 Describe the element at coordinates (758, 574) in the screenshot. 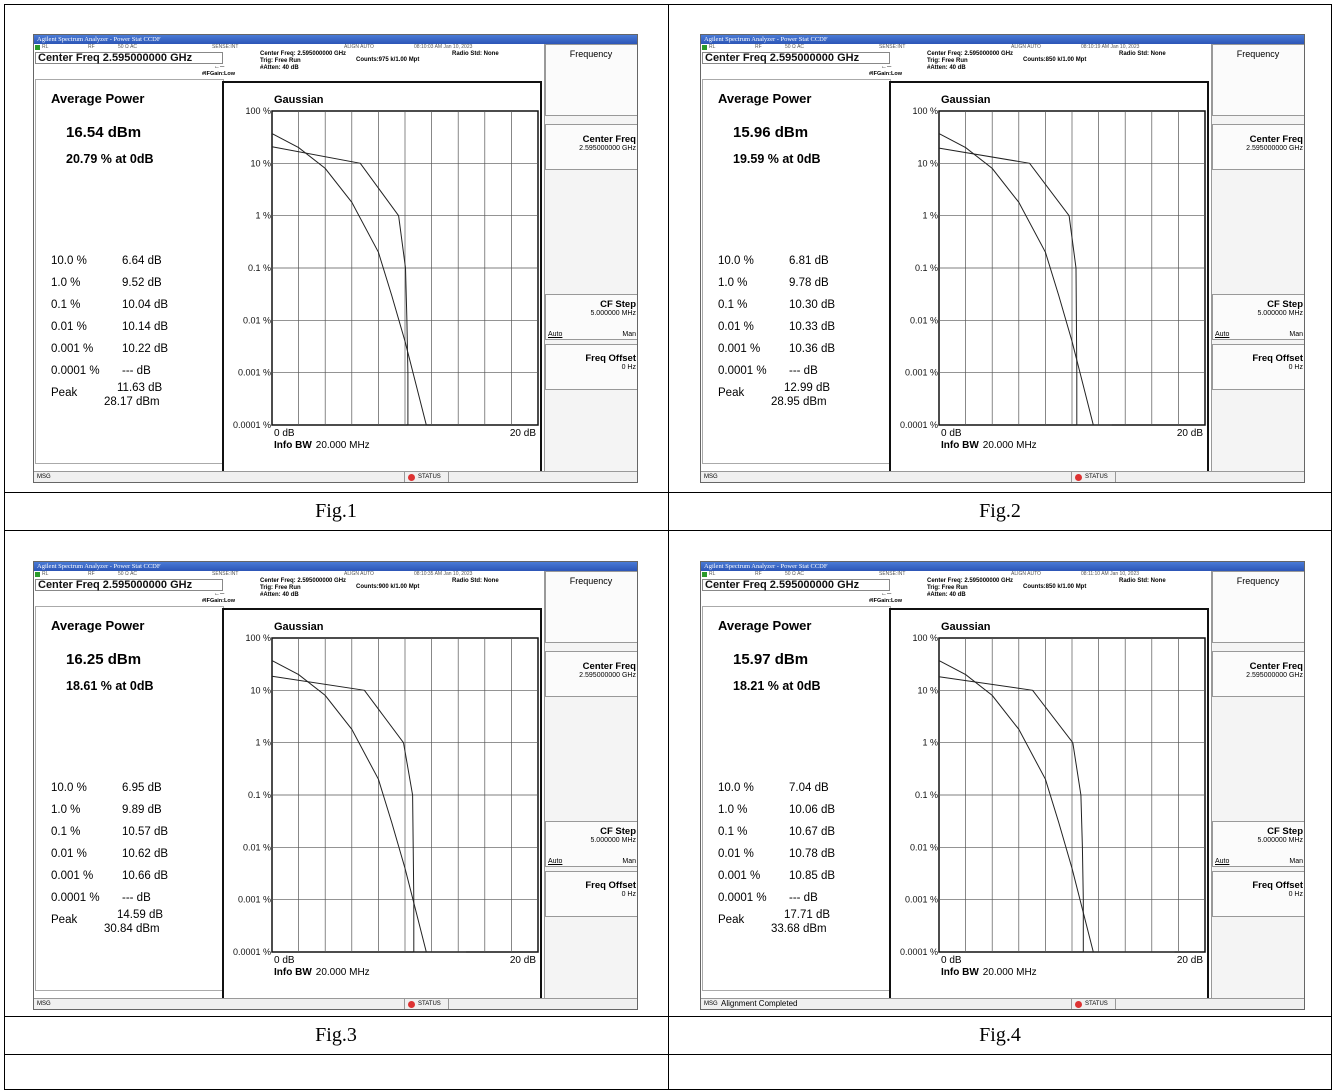

I see `status-item: RF` at that location.